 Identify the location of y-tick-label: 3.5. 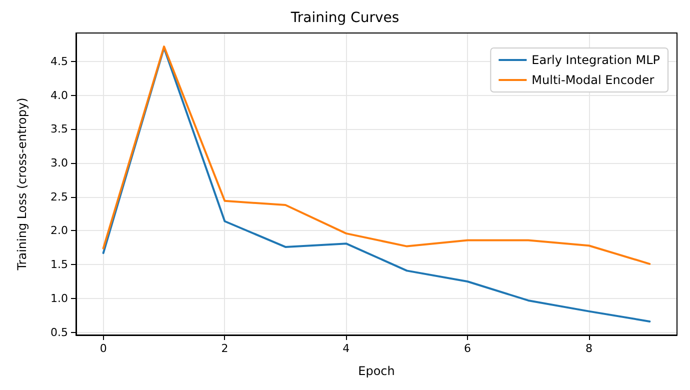
(59, 129).